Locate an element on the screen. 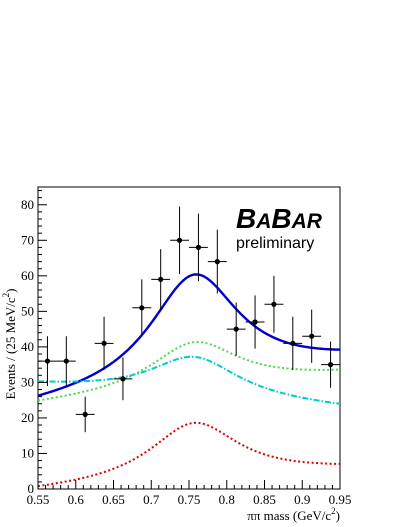  logo-subtitle: preliminary is located at coordinates (275, 243).